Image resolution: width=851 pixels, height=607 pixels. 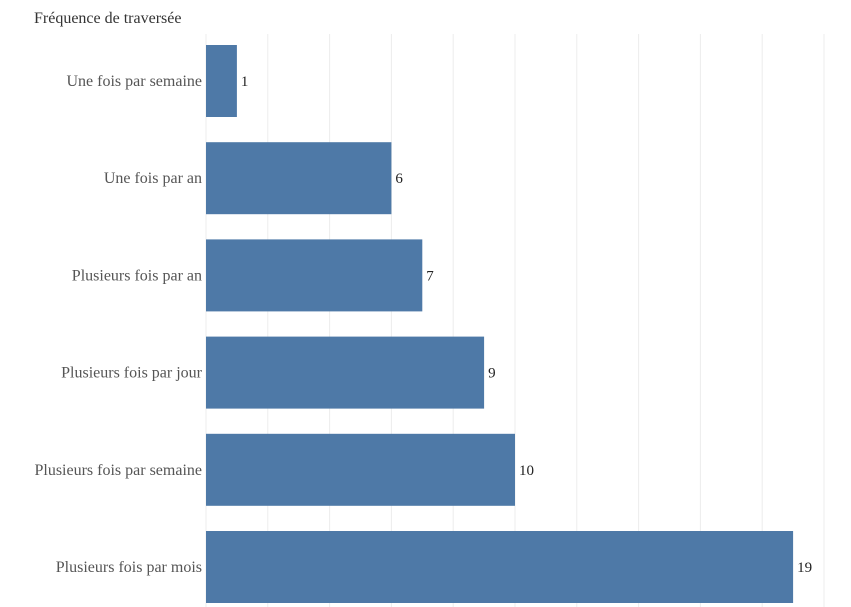 I want to click on category-label: Plusieurs fois par jour, so click(x=132, y=373).